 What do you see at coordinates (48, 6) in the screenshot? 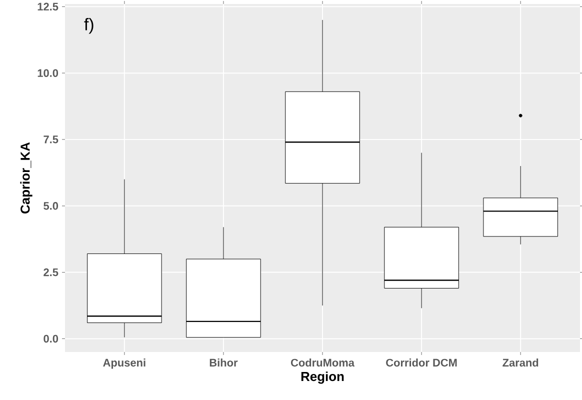
I see `y-tick-label: 12.5` at bounding box center [48, 6].